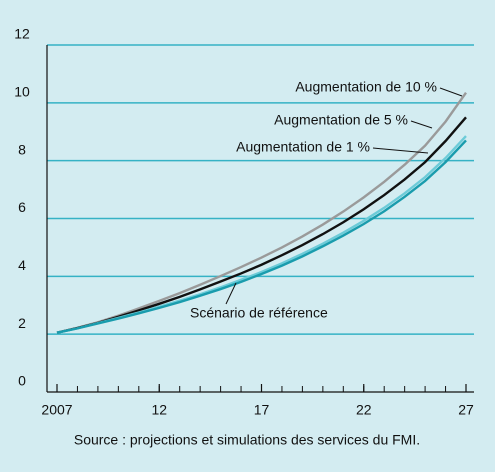 The width and height of the screenshot is (495, 472). What do you see at coordinates (22, 381) in the screenshot?
I see `y-tick-label: 0` at bounding box center [22, 381].